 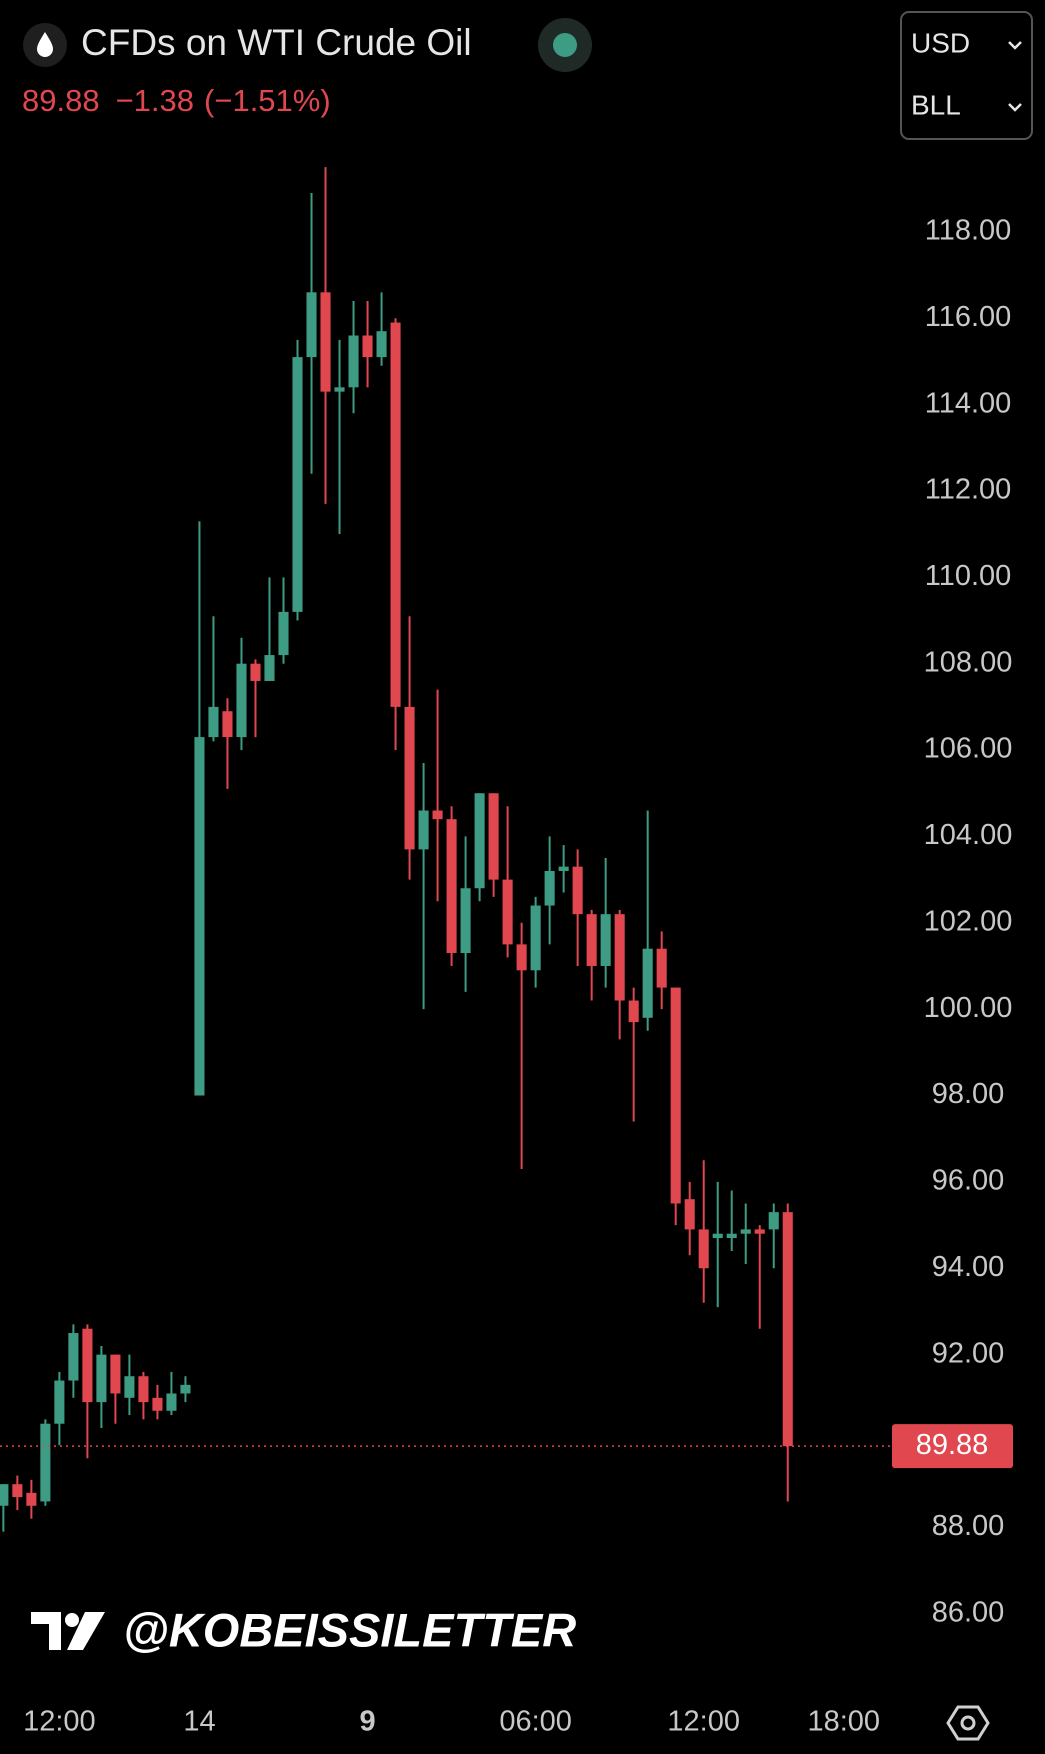 I want to click on dropdown-panel, so click(x=966, y=75).